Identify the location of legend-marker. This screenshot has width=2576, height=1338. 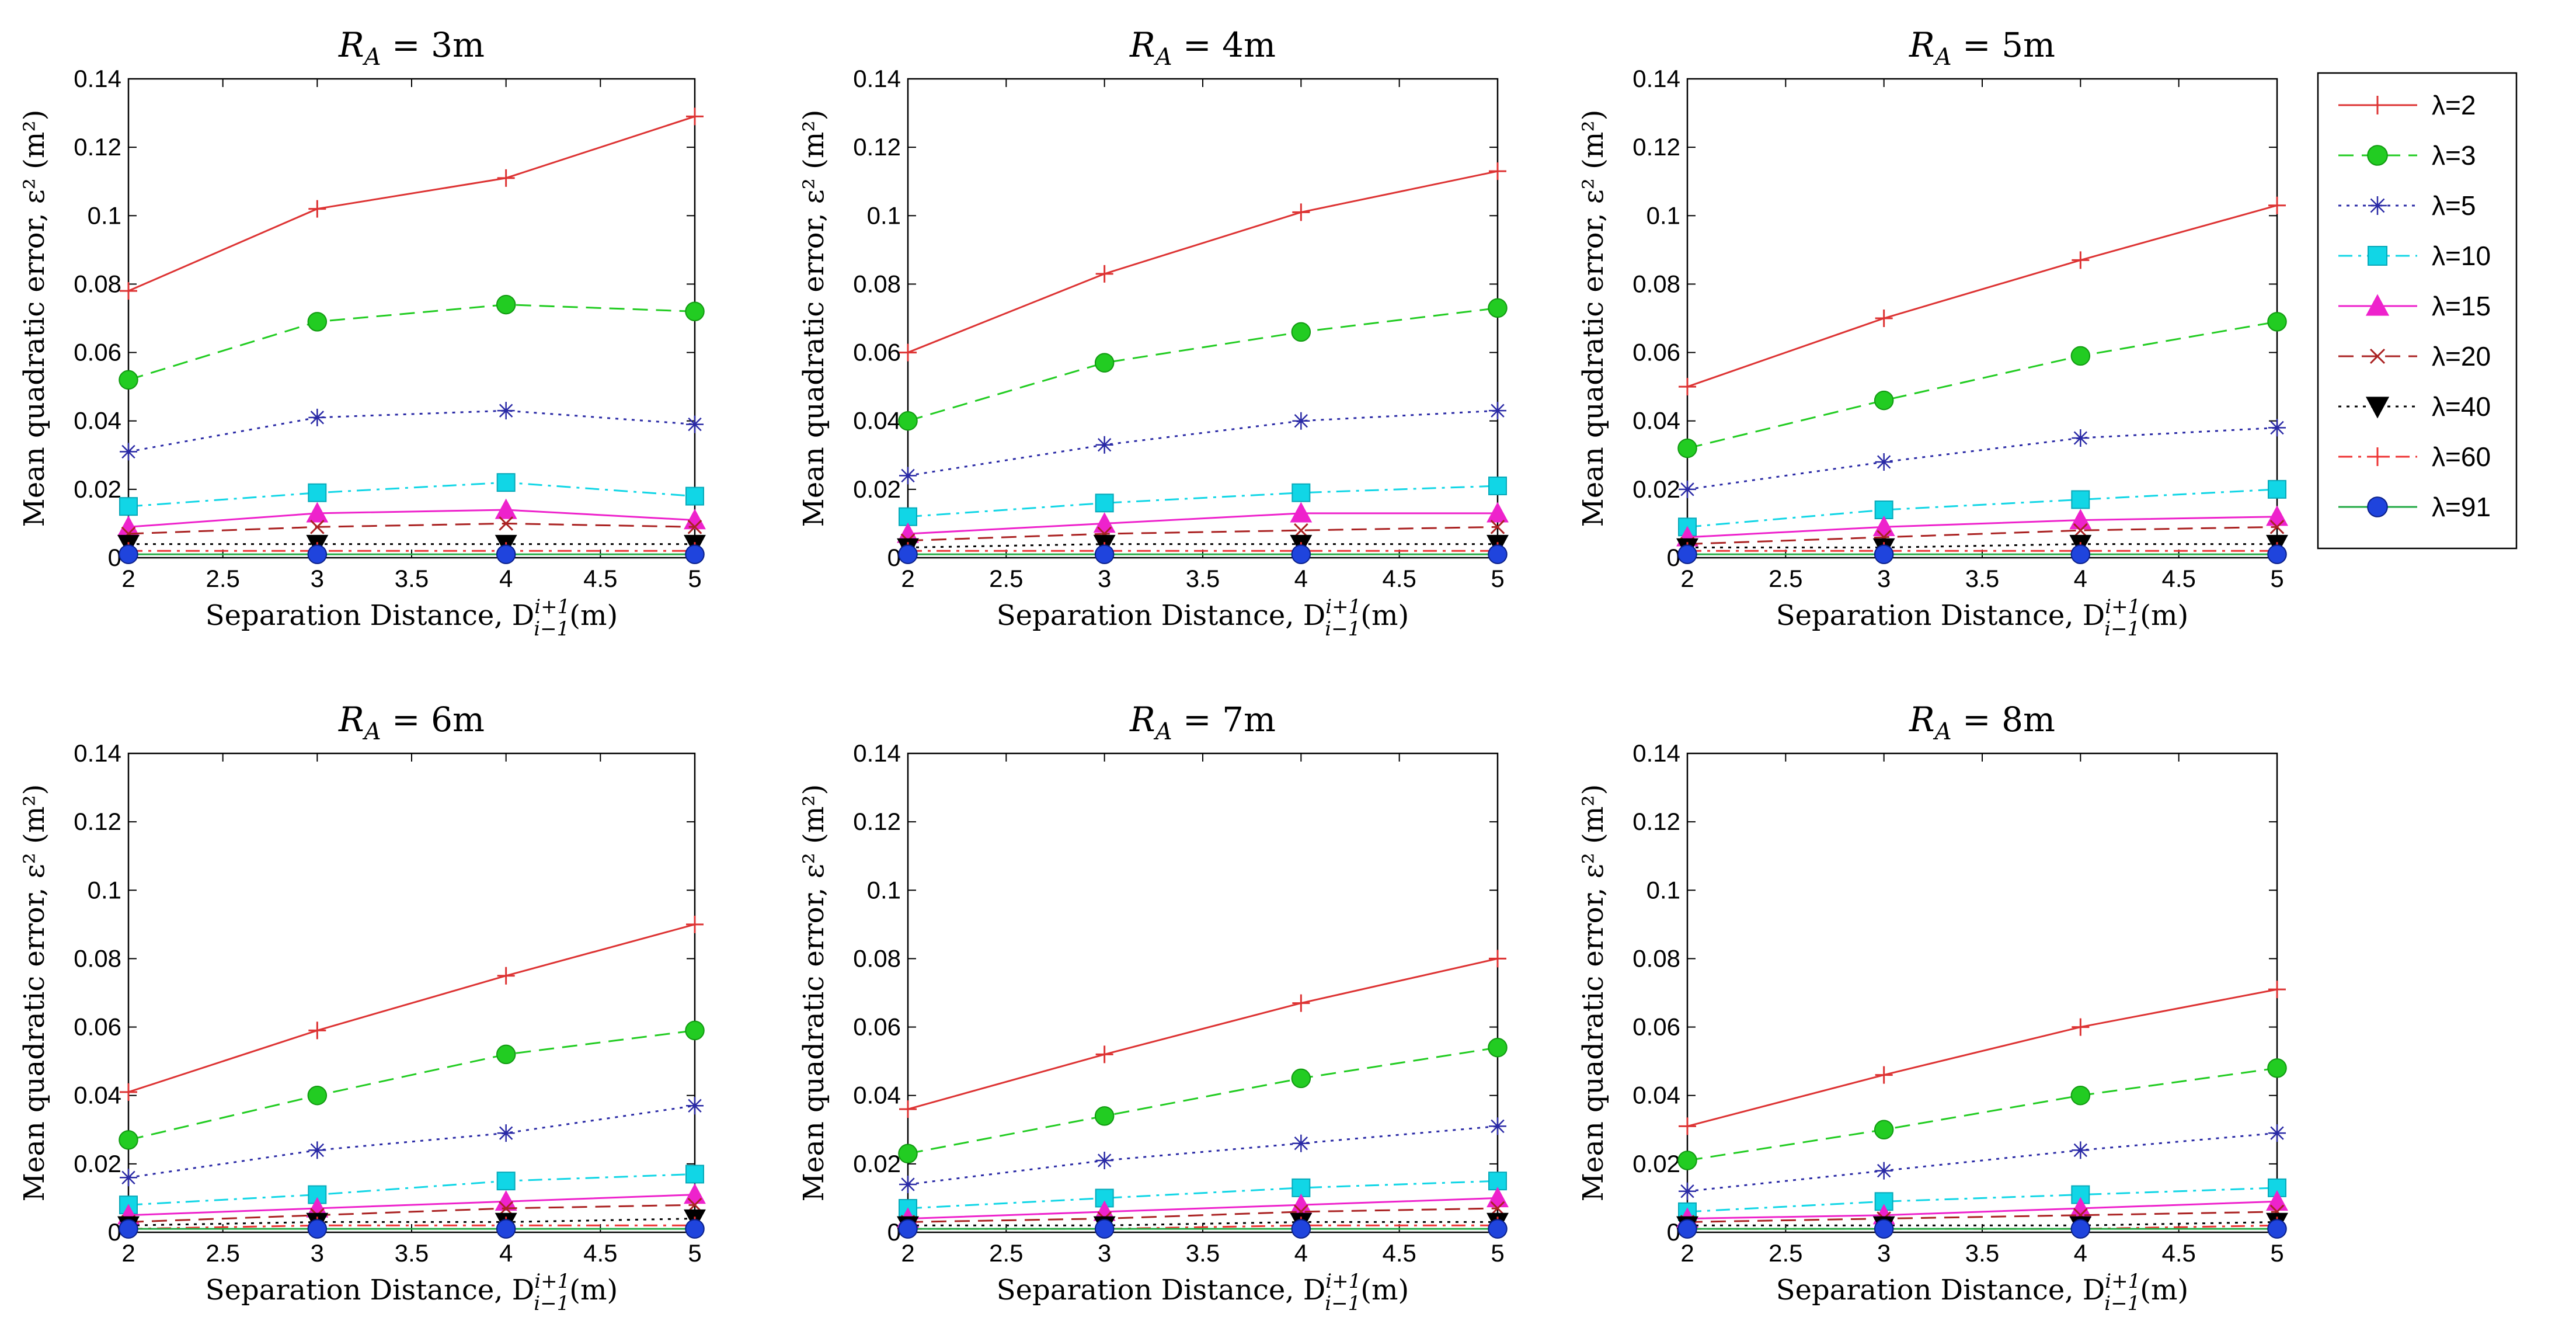
(2377, 105).